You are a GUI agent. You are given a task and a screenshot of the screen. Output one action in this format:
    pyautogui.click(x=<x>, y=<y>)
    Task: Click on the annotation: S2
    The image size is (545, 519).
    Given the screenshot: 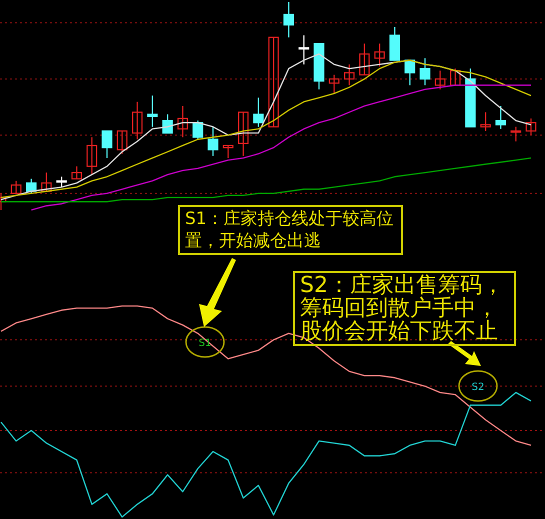 What is the action you would take?
    pyautogui.click(x=478, y=387)
    